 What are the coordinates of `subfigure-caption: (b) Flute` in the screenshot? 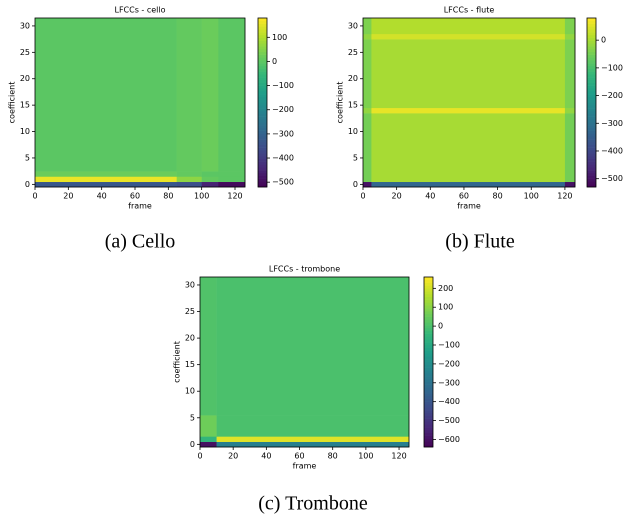 It's located at (480, 242).